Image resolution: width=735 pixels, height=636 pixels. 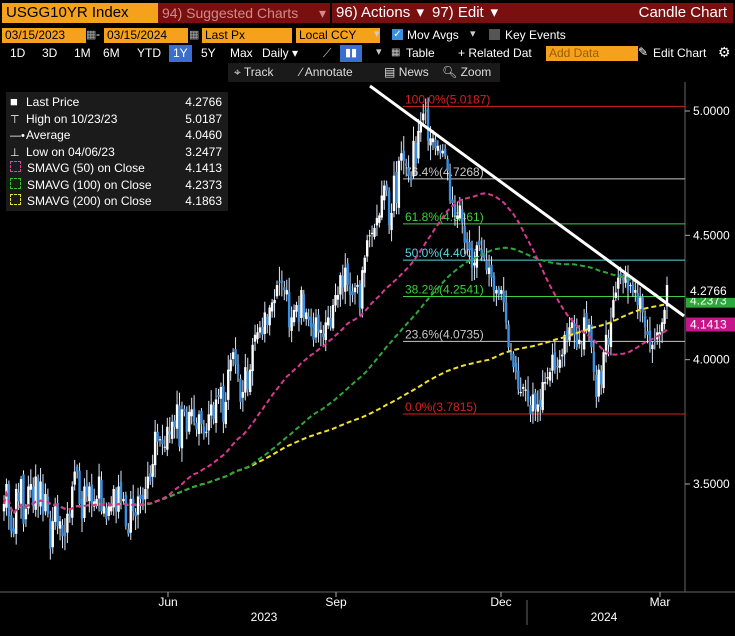 What do you see at coordinates (244, 13) in the screenshot?
I see `suggested-charts-menu: 94) Suggested Charts ▾` at bounding box center [244, 13].